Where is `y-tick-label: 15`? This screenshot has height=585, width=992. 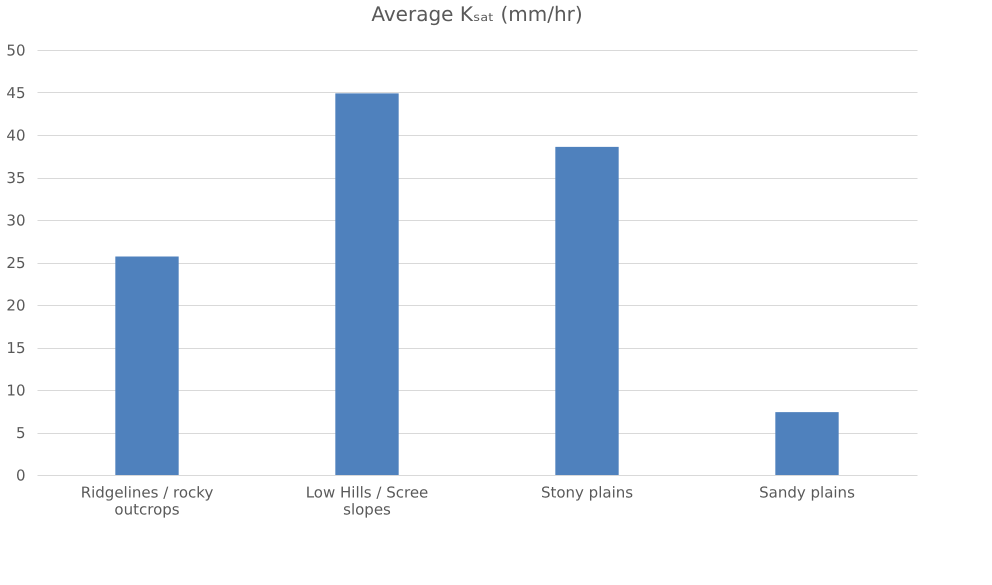 y-tick-label: 15 is located at coordinates (16, 348).